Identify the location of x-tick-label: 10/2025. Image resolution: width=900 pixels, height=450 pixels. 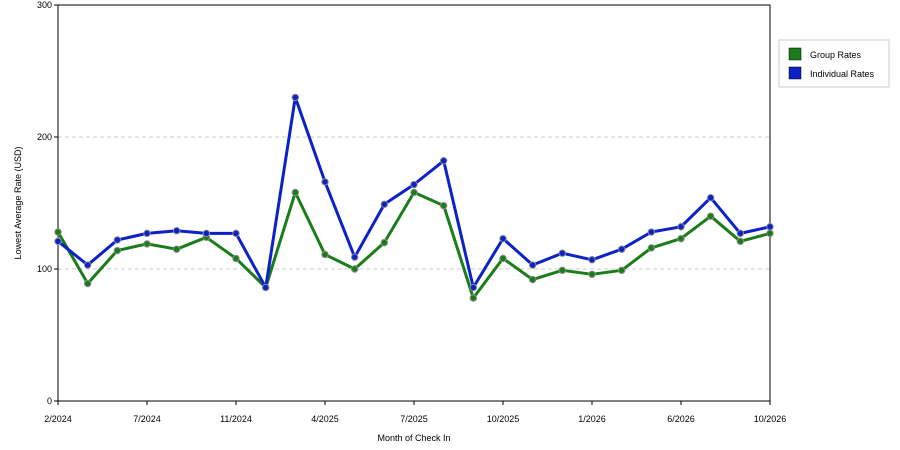
(503, 419).